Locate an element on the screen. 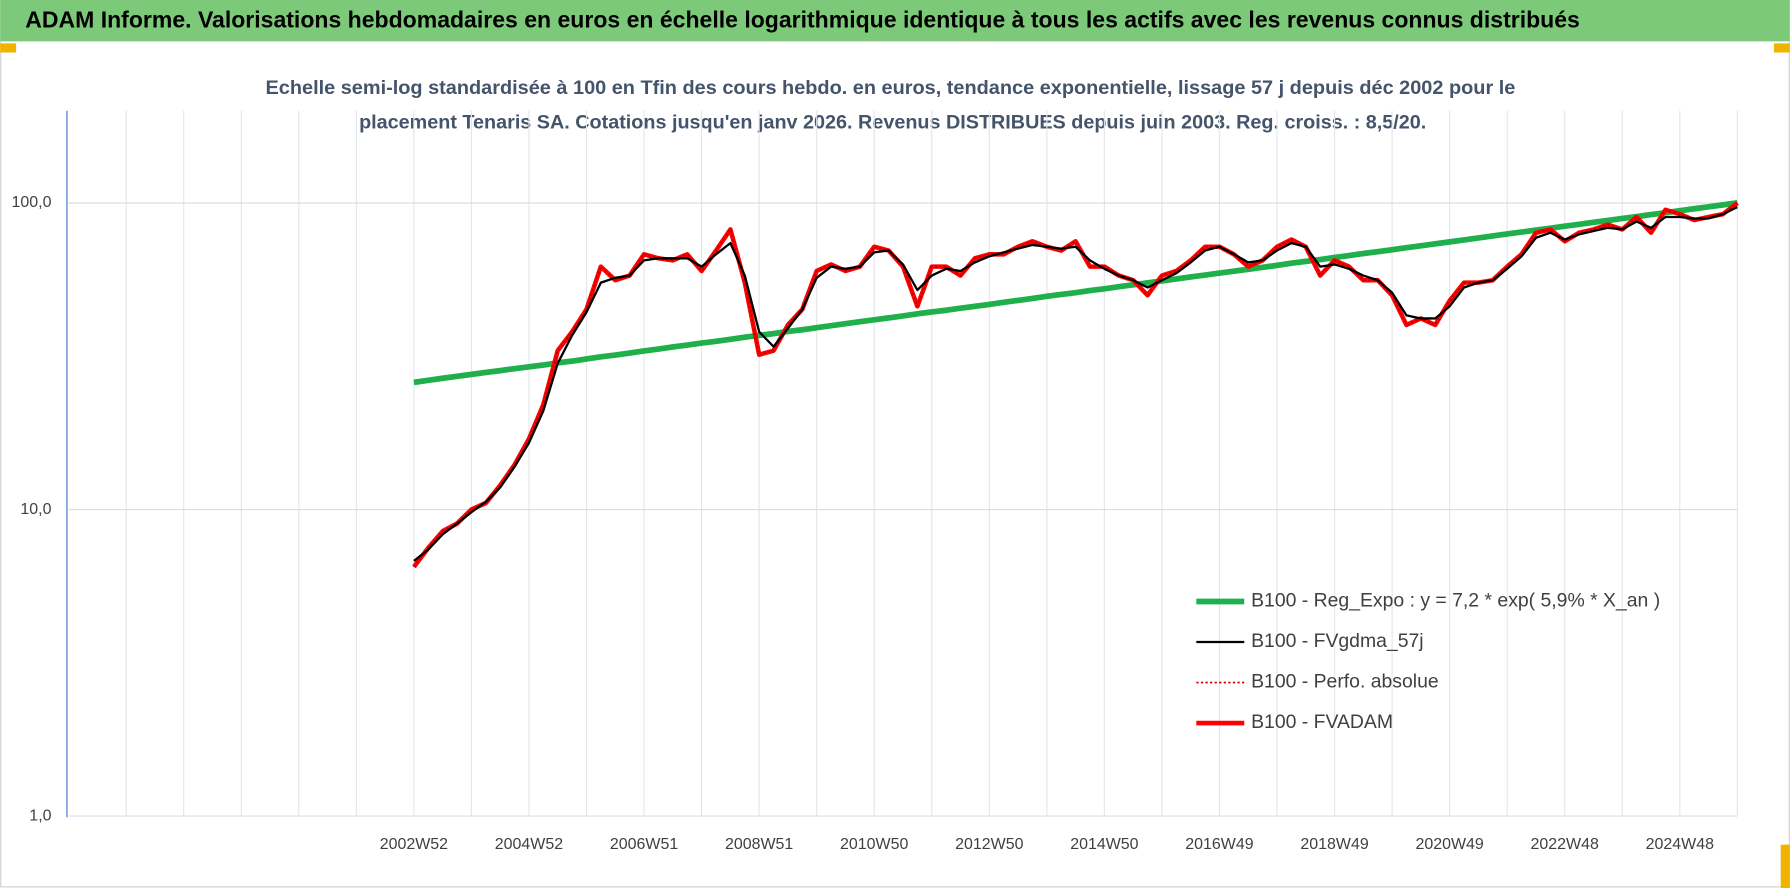 The image size is (1790, 888). x-tick-label: 2016W49 is located at coordinates (1219, 844).